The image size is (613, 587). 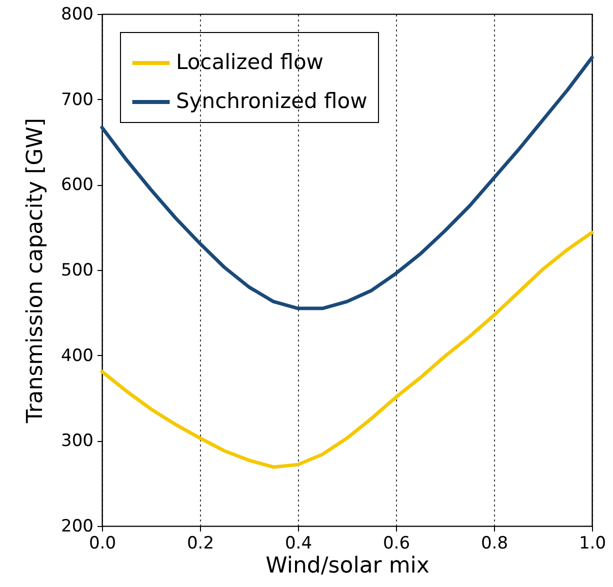 What do you see at coordinates (272, 101) in the screenshot?
I see `legend-label: Synchronized flow` at bounding box center [272, 101].